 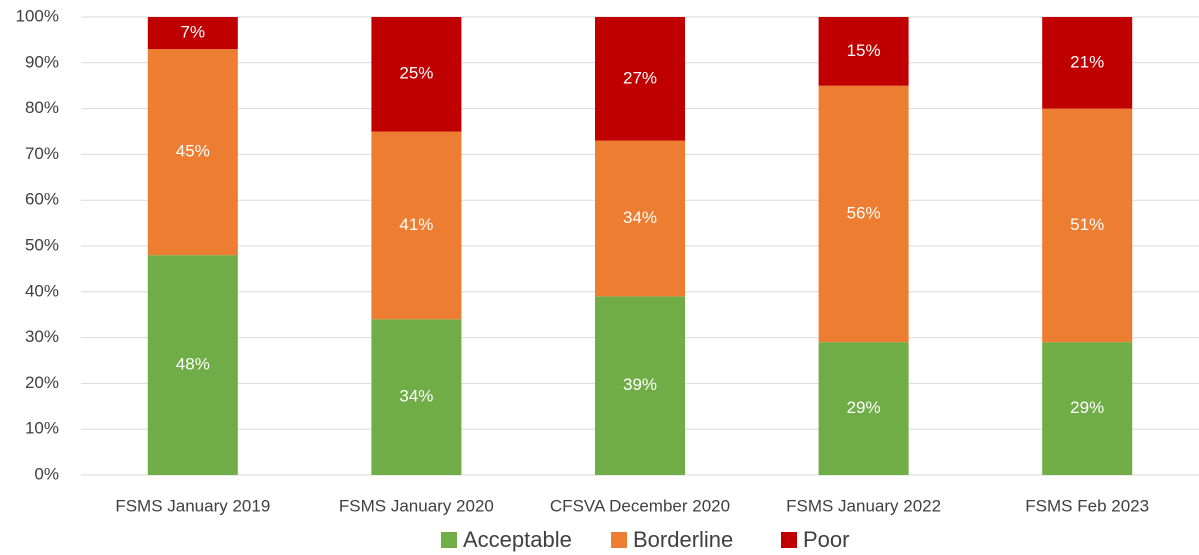 I want to click on y-tick-label: 100%, so click(x=37, y=15).